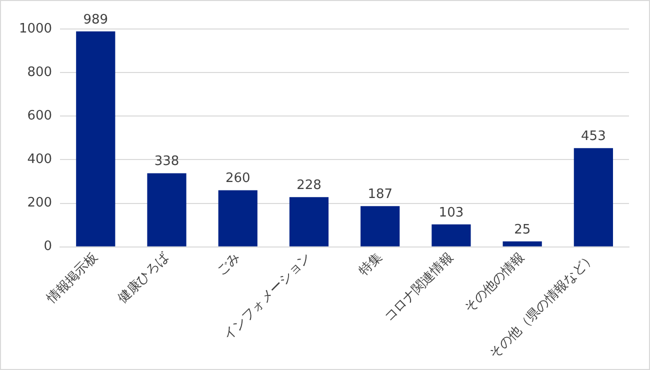  I want to click on y-tick-label: 1000, so click(35, 28).